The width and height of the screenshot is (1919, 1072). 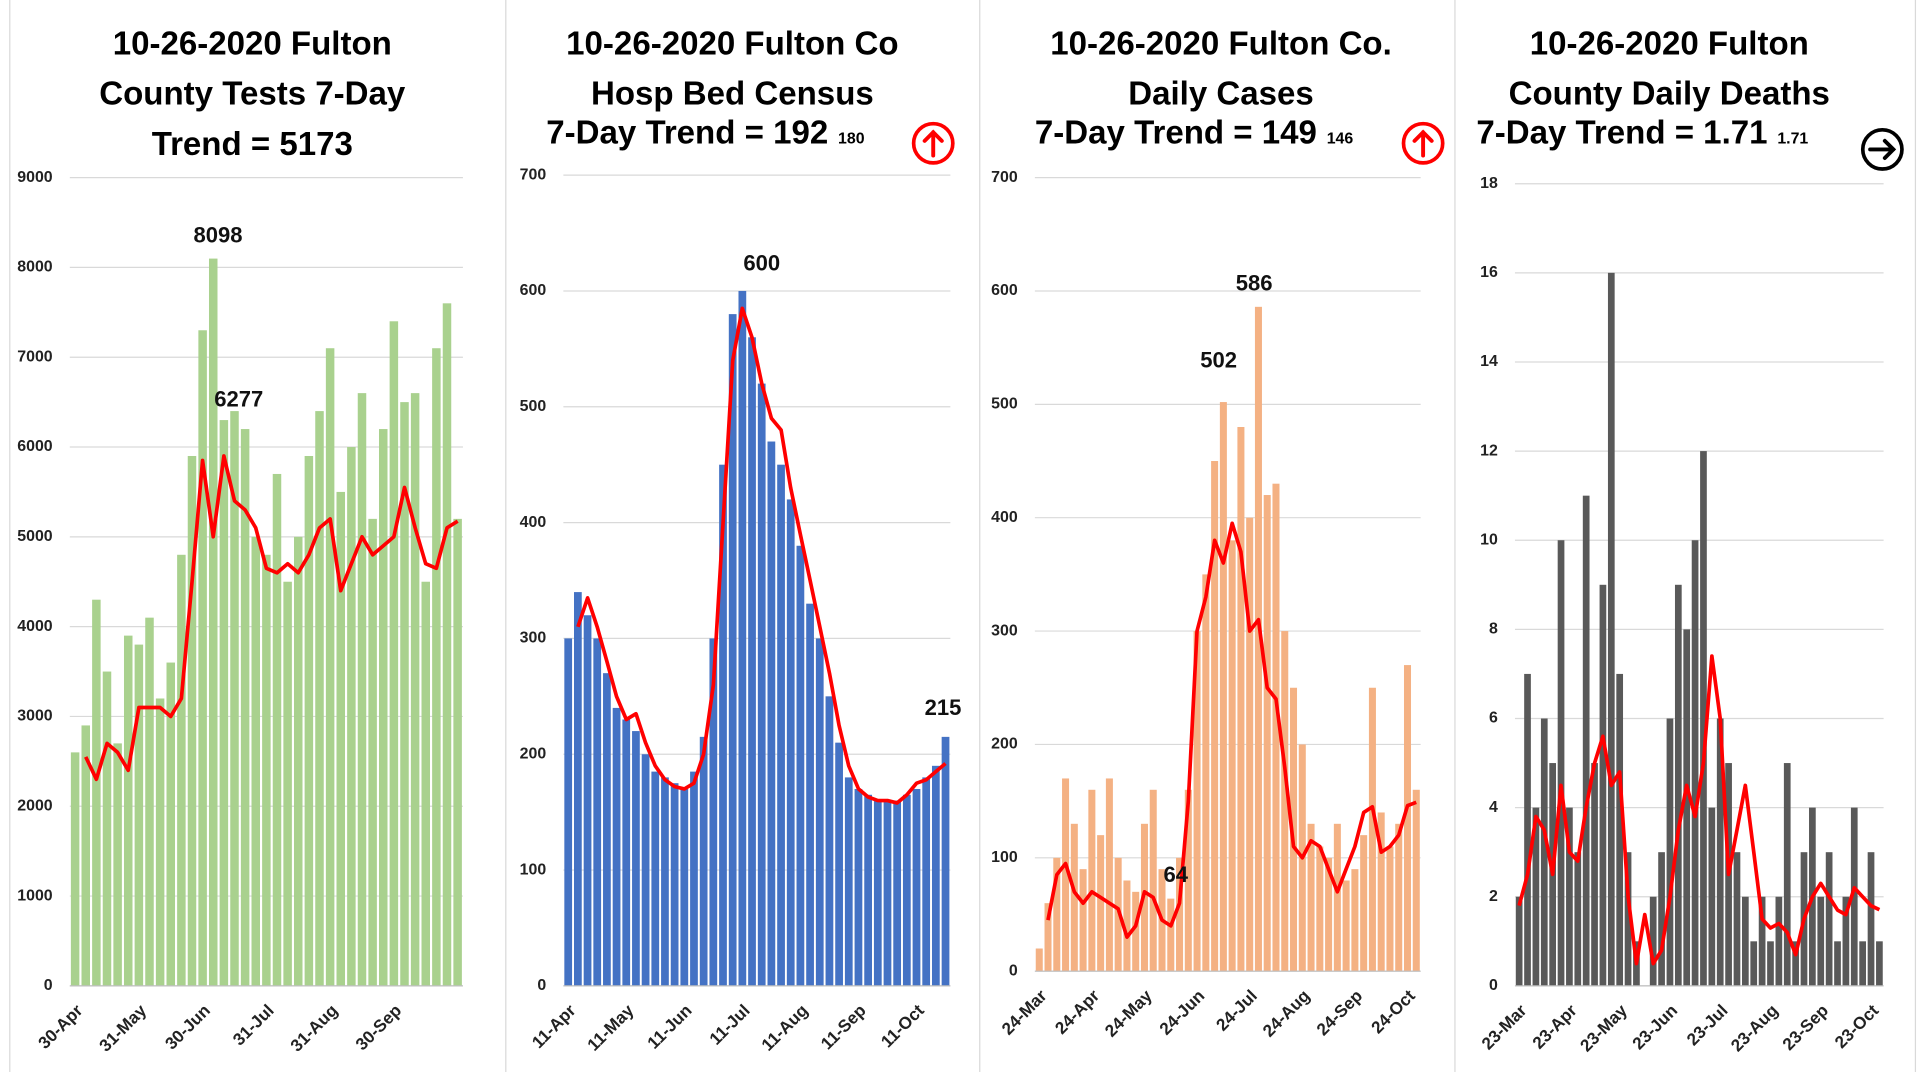 What do you see at coordinates (1221, 94) in the screenshot?
I see `chart-title-line: Daily Cases` at bounding box center [1221, 94].